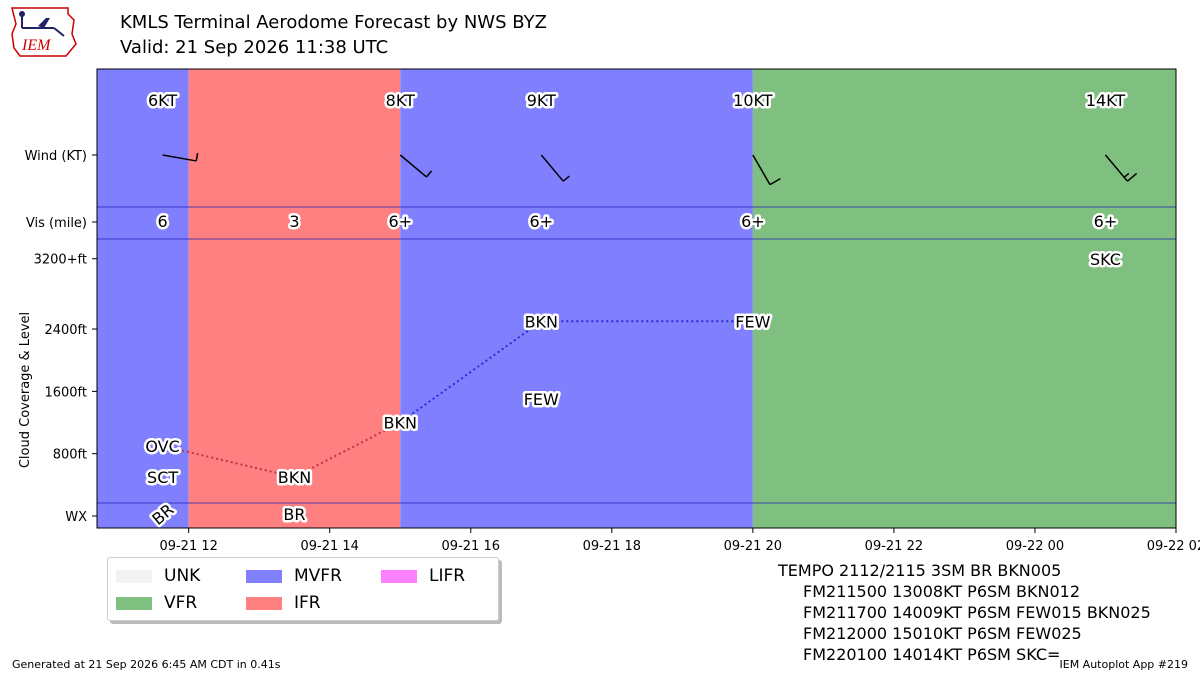 The image size is (1200, 675). I want to click on wind-speed-label: 10KT, so click(753, 101).